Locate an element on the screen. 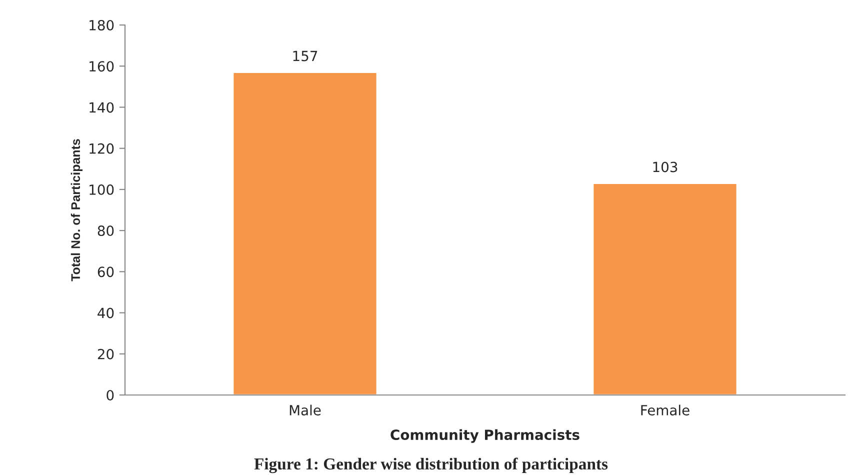 This screenshot has width=862, height=475. y-tick-label: 100 is located at coordinates (102, 189).